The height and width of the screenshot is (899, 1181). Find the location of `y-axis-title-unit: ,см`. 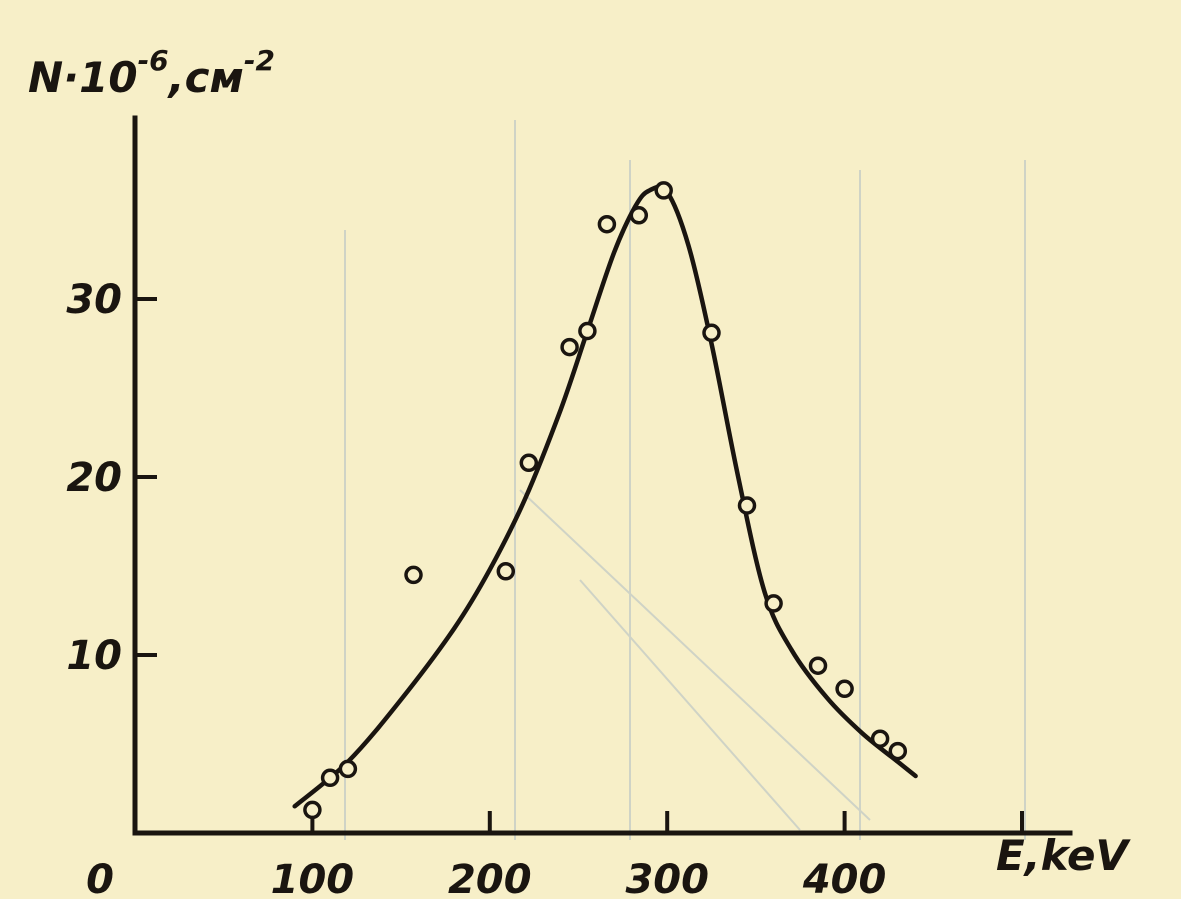

y-axis-title-unit: ,см is located at coordinates (205, 77).